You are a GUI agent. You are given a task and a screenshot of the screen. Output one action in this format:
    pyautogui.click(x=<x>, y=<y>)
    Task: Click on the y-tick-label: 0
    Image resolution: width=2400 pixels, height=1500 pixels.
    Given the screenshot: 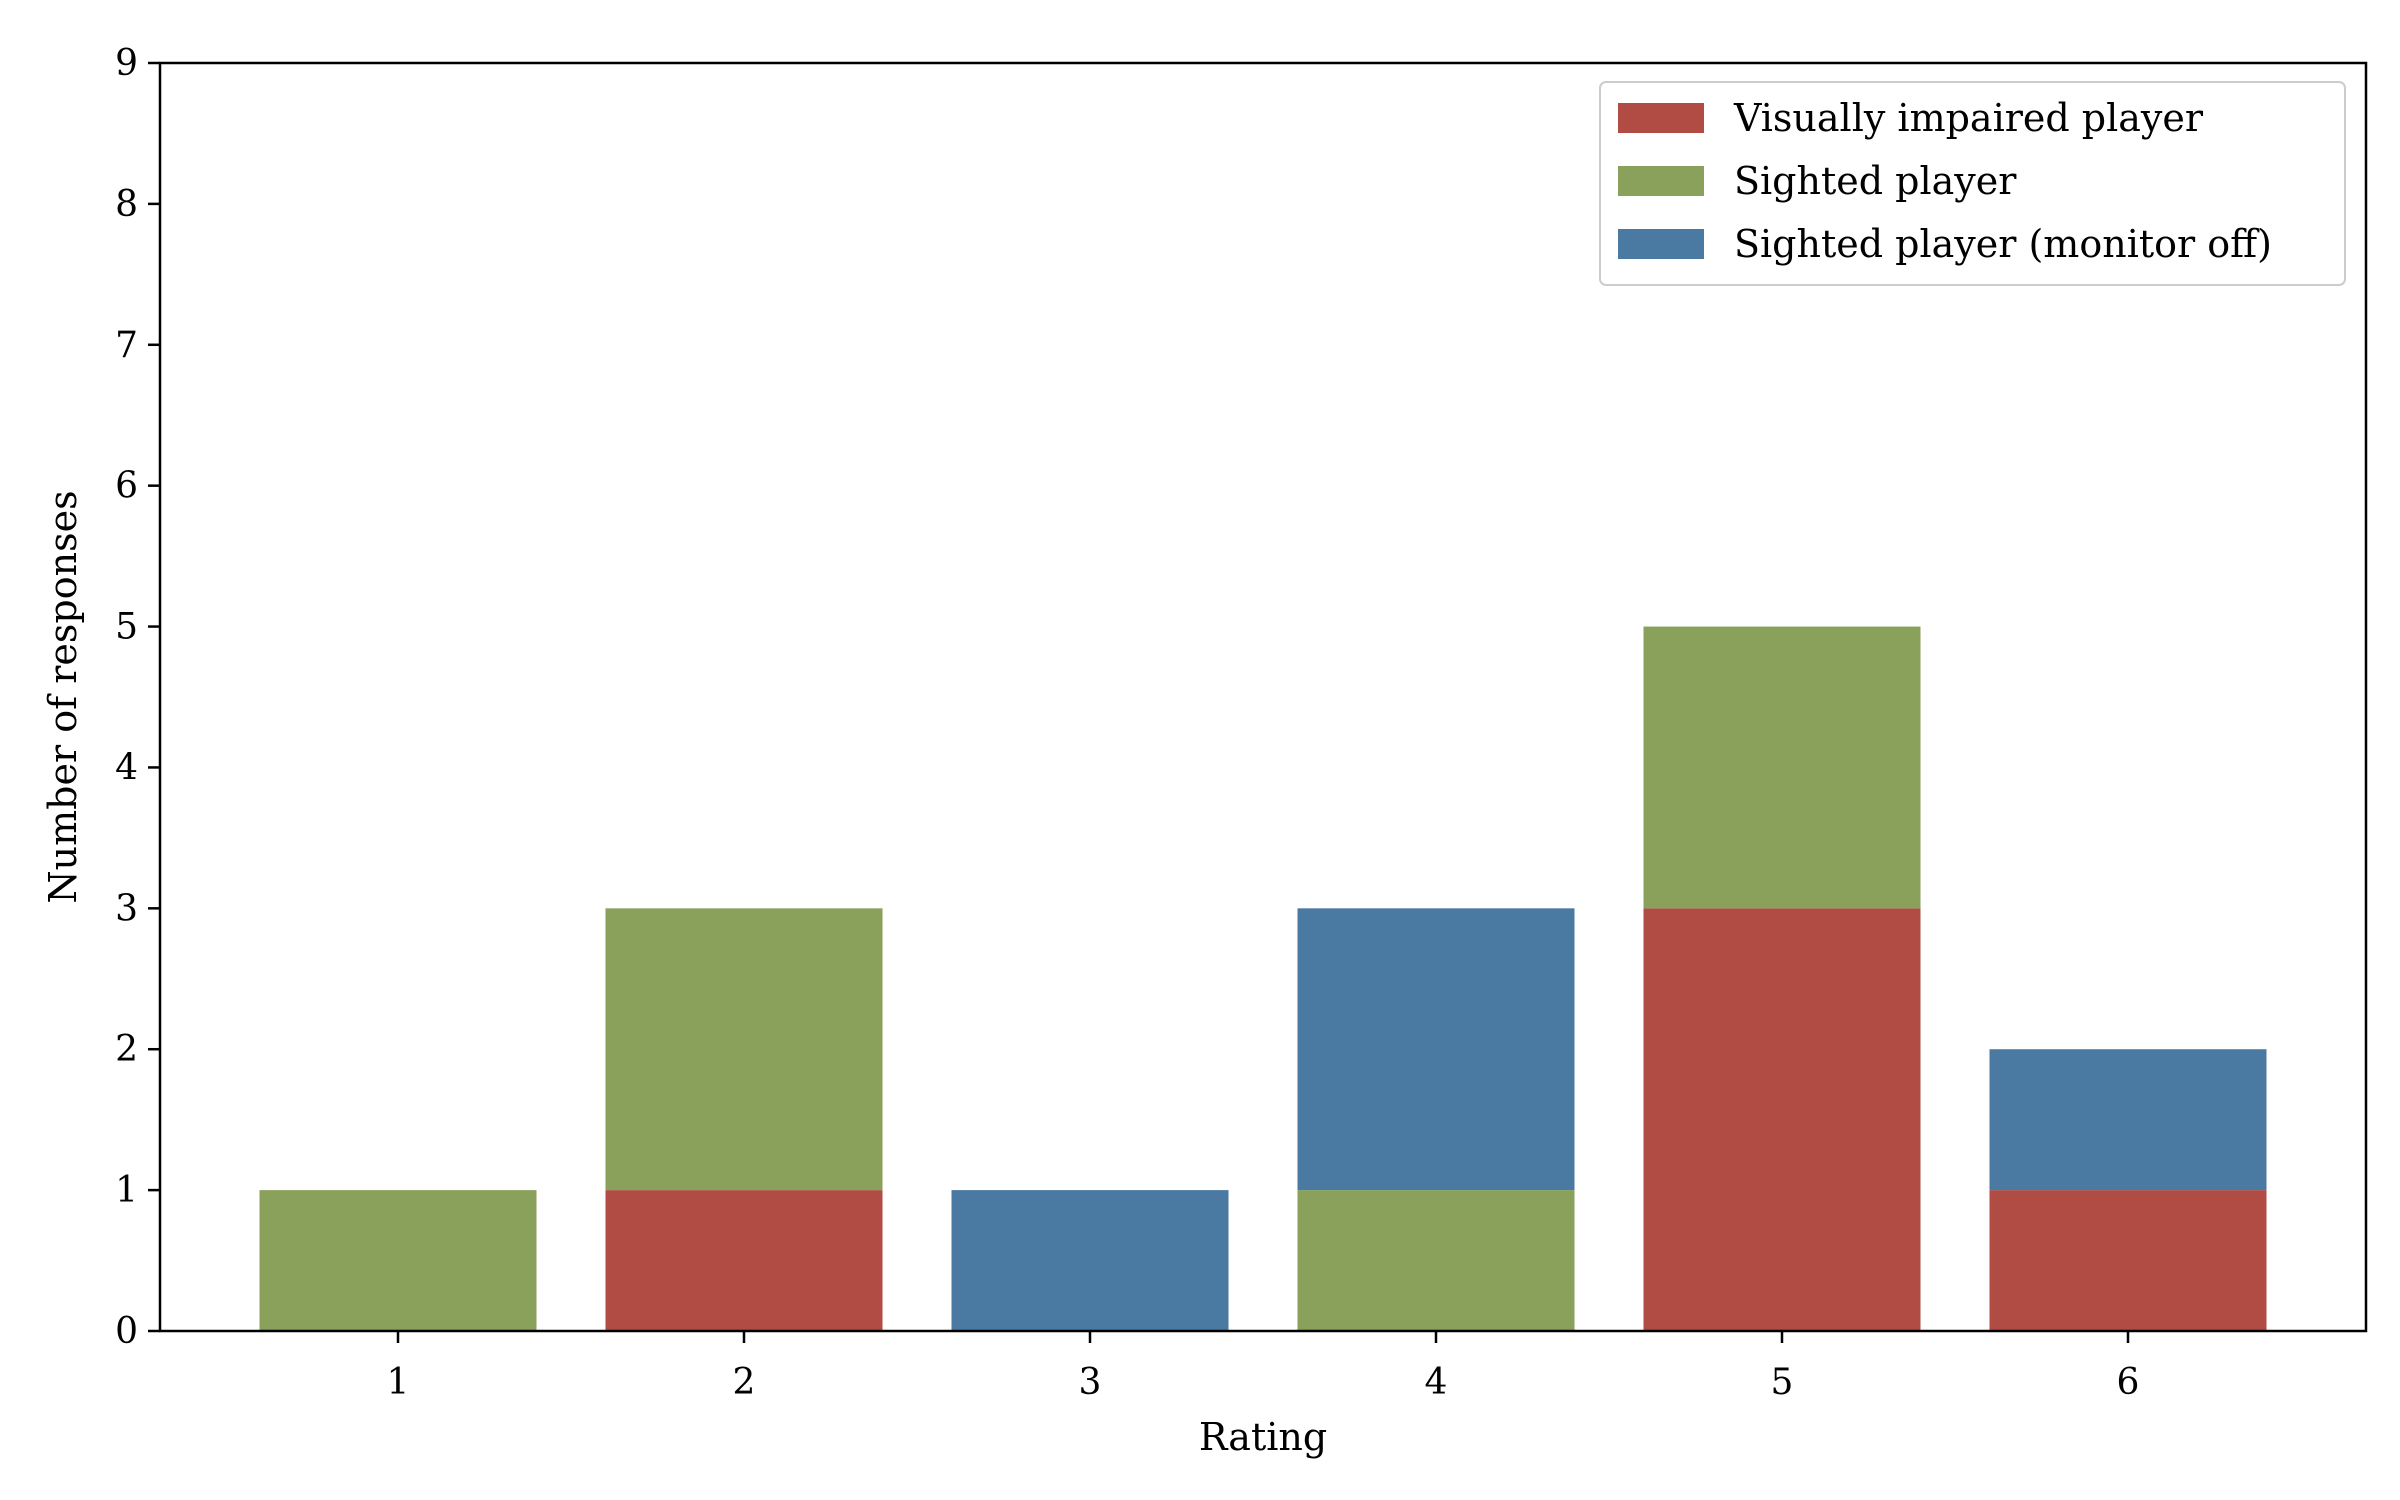 What is the action you would take?
    pyautogui.click(x=126, y=1331)
    